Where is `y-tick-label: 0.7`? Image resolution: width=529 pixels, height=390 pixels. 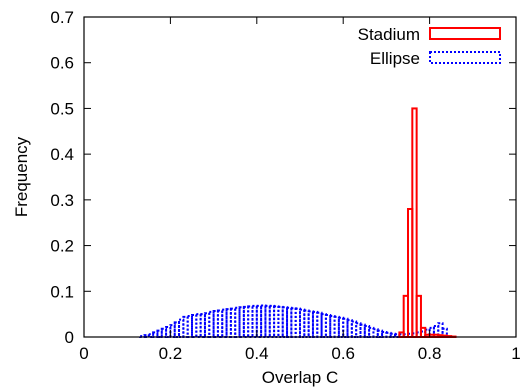 y-tick-label: 0.7 is located at coordinates (62, 17).